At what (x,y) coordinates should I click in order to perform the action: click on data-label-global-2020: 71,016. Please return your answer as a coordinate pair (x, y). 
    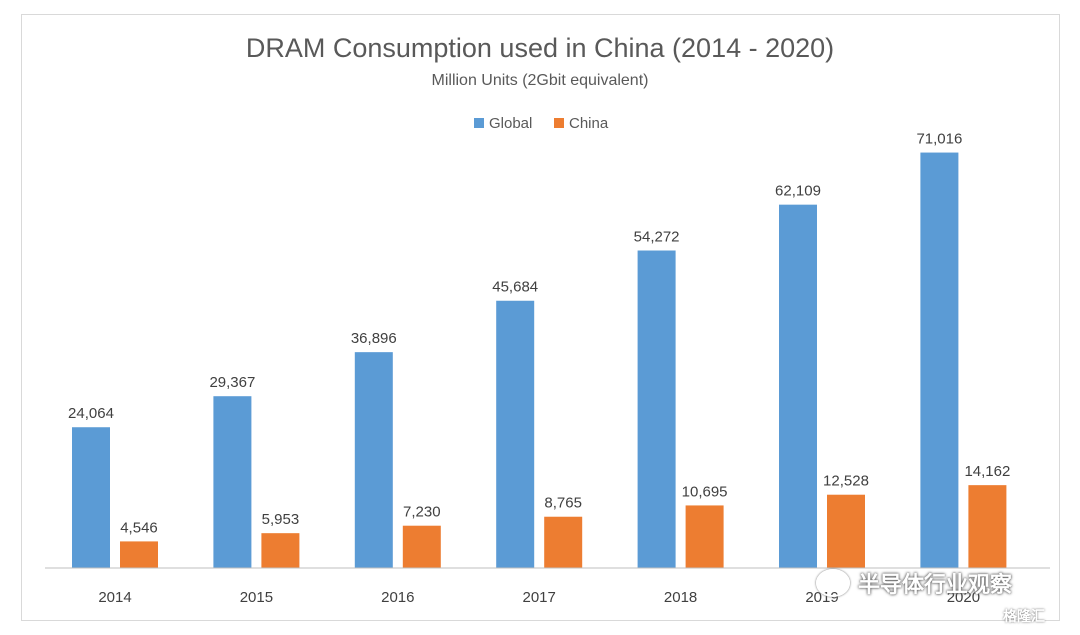
    Looking at the image, I should click on (939, 139).